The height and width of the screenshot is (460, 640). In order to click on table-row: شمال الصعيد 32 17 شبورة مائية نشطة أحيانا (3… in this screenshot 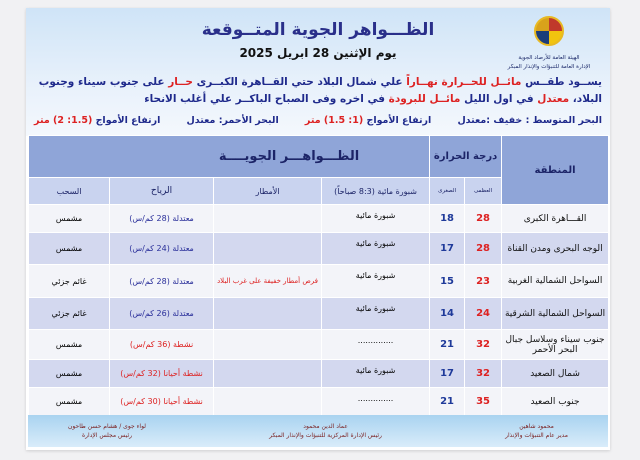, I will do `click(318, 373)`.